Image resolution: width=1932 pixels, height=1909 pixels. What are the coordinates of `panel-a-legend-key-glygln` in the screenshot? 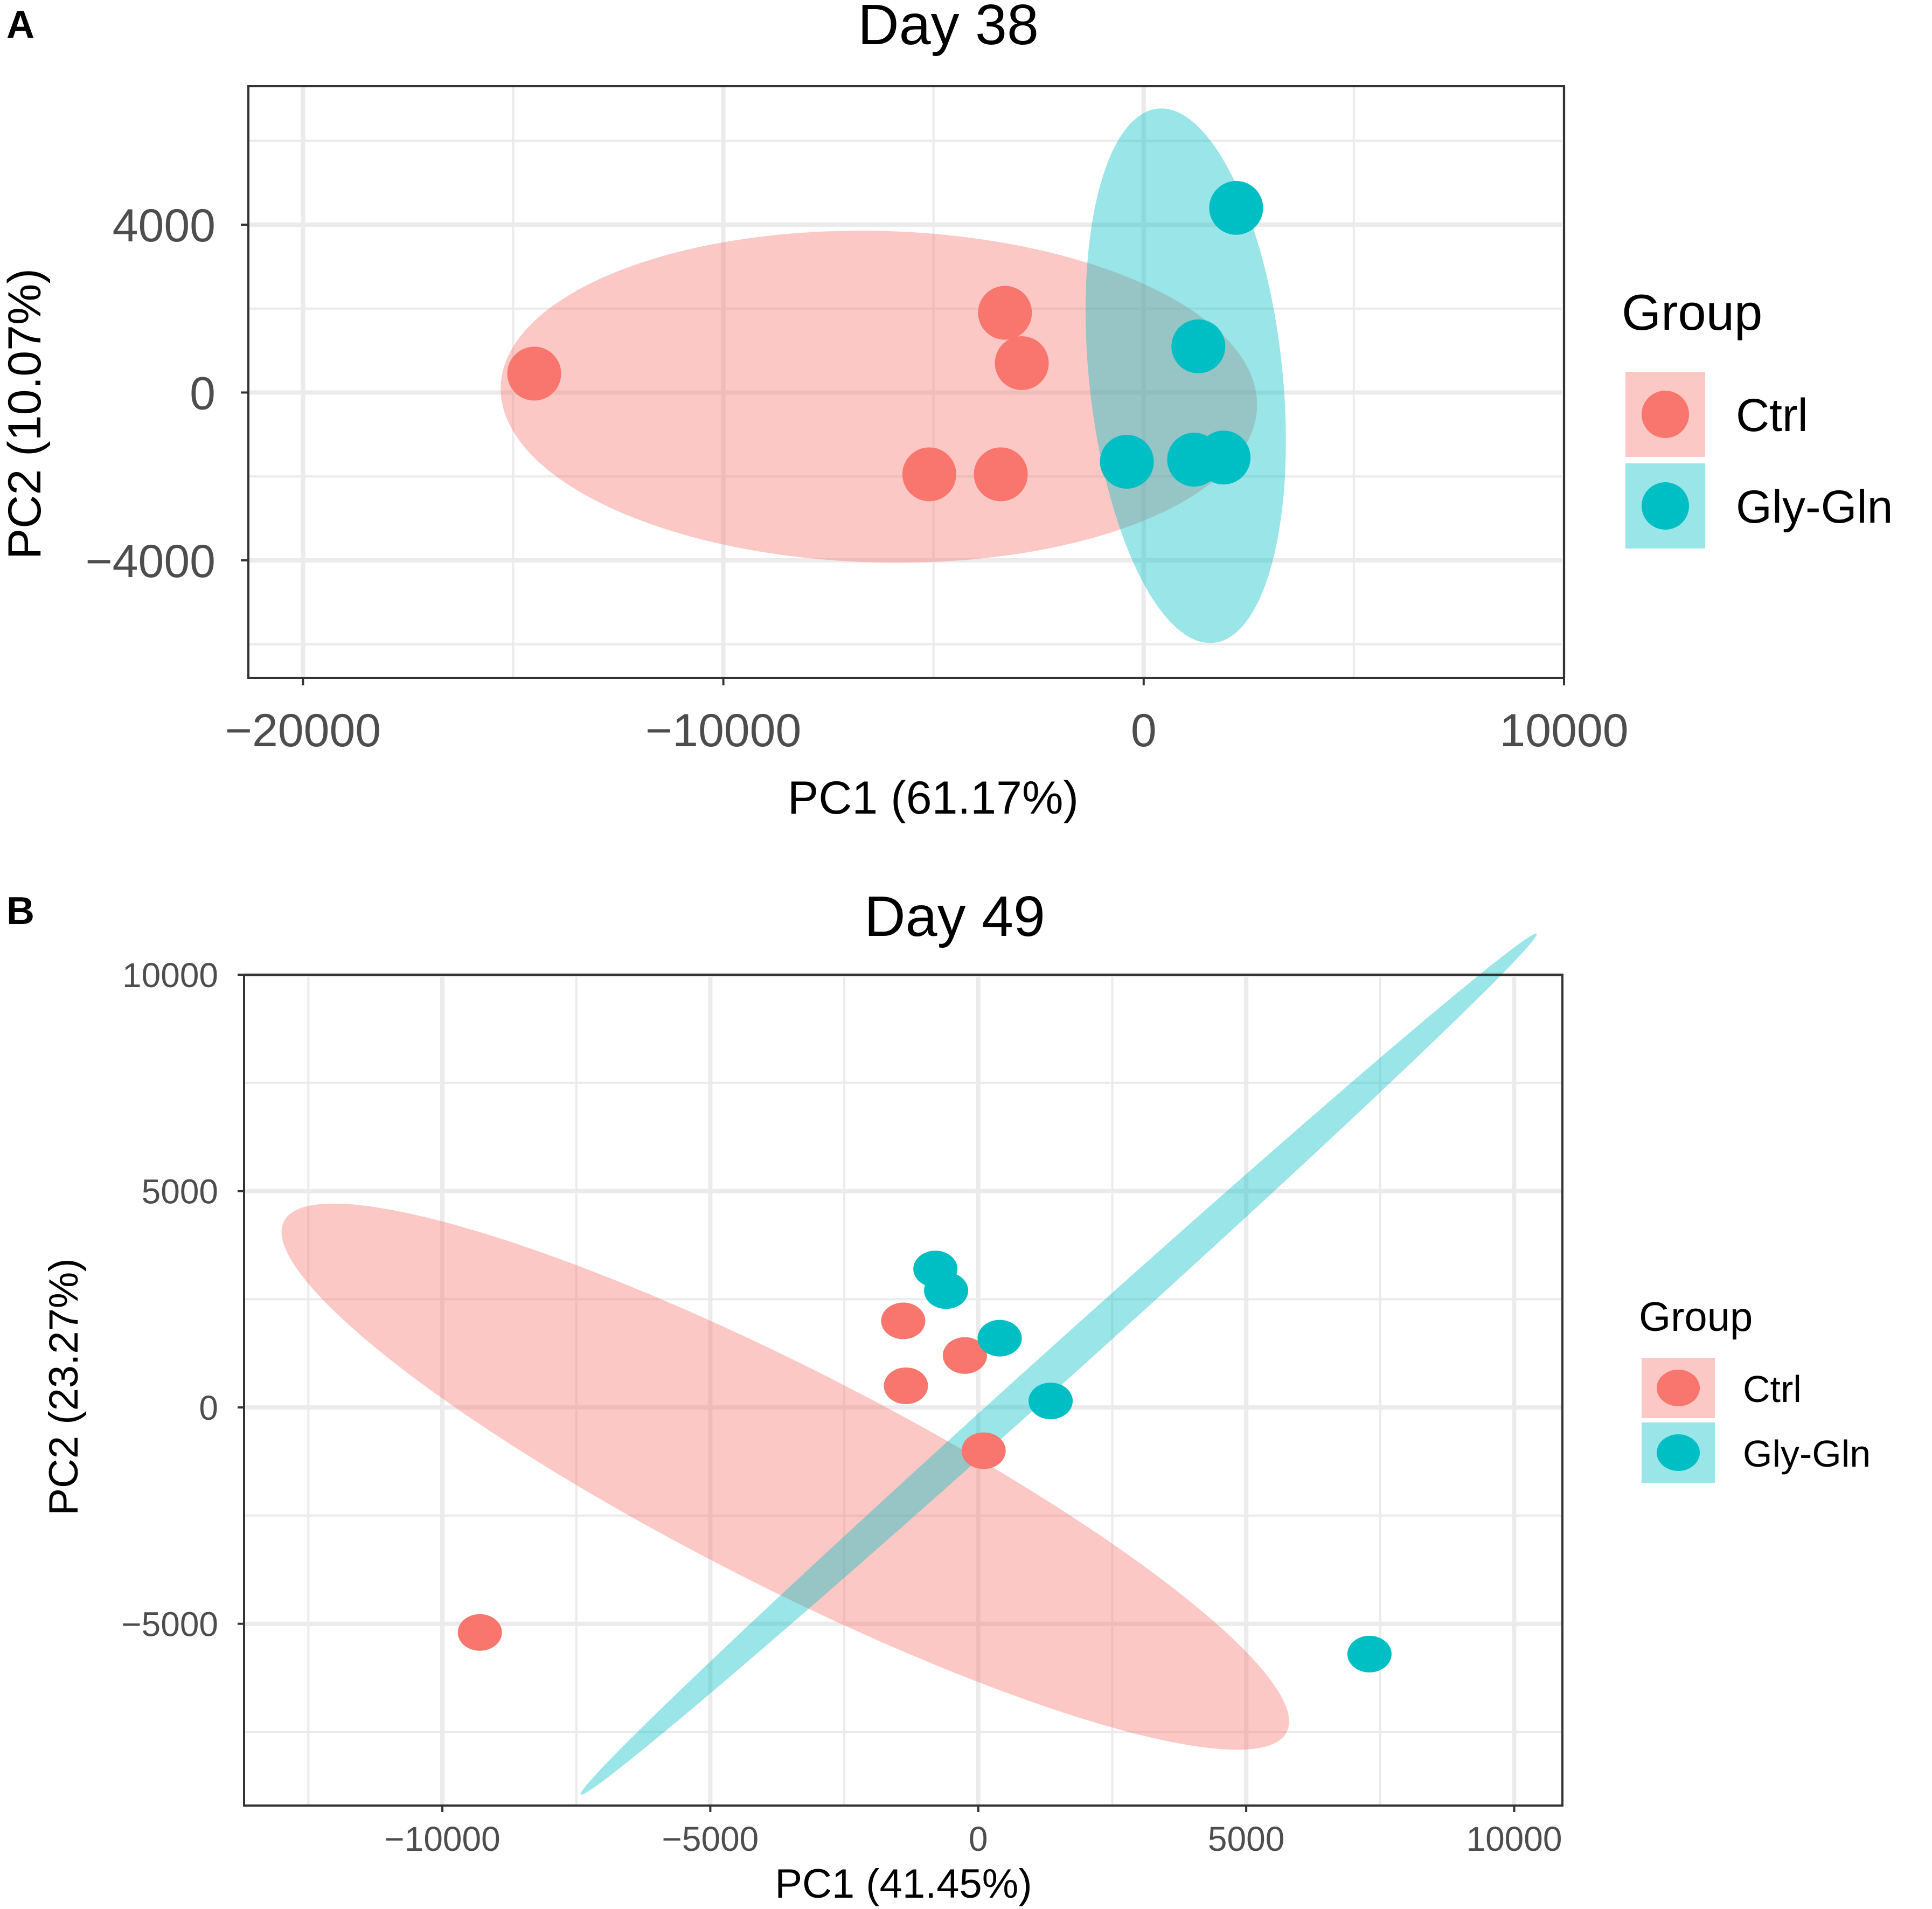 It's located at (1665, 506).